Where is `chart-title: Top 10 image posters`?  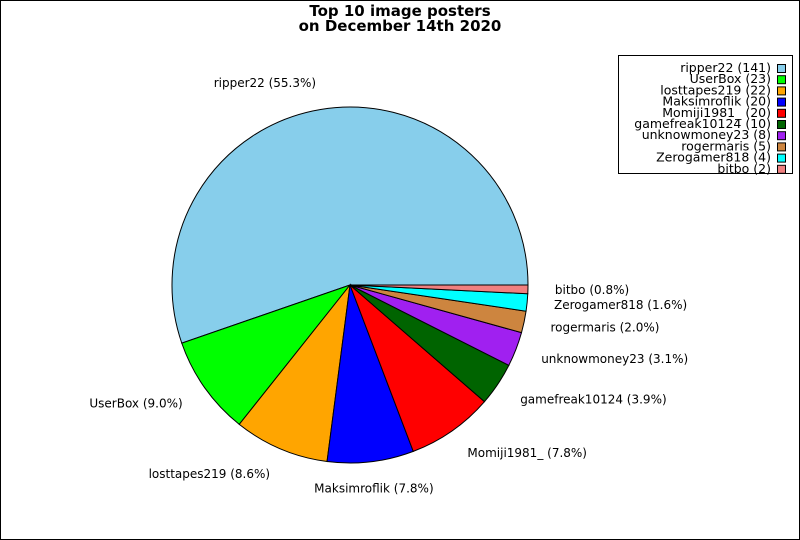 chart-title: Top 10 image posters is located at coordinates (399, 11).